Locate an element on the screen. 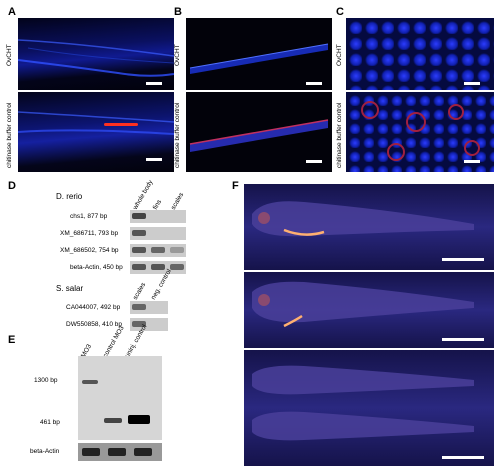  e-actin-label: beta-Actin is located at coordinates (44, 451).